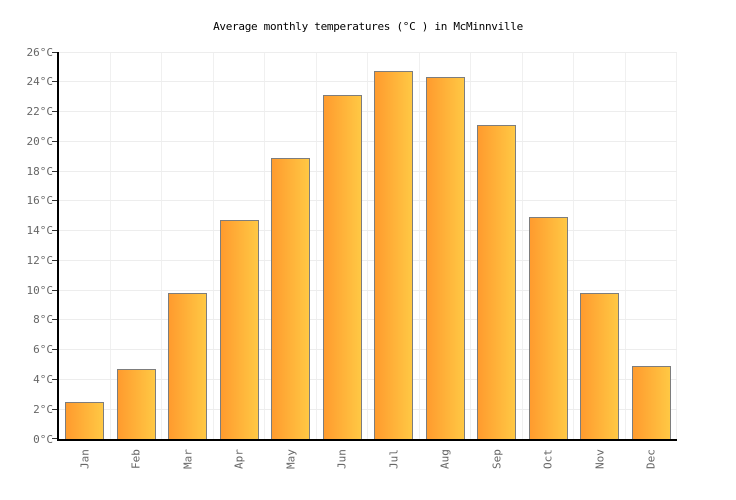 Image resolution: width=736 pixels, height=500 pixels. What do you see at coordinates (136, 404) in the screenshot?
I see `bar-feb` at bounding box center [136, 404].